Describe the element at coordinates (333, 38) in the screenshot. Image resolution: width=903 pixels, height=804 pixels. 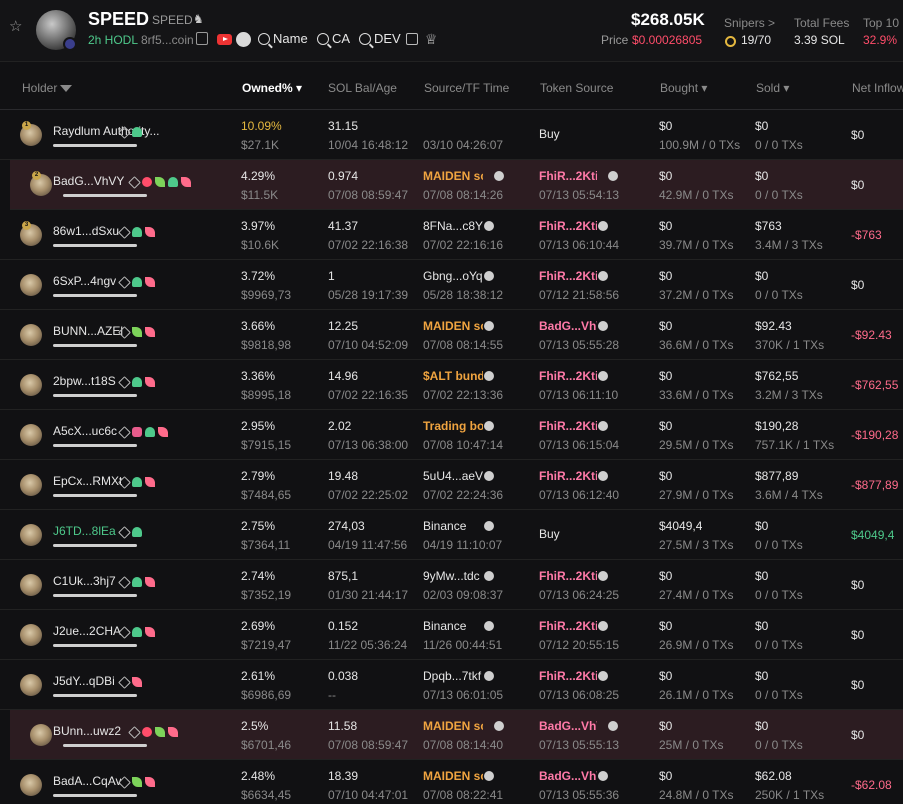
I see `search-ca-button: CA` at that location.